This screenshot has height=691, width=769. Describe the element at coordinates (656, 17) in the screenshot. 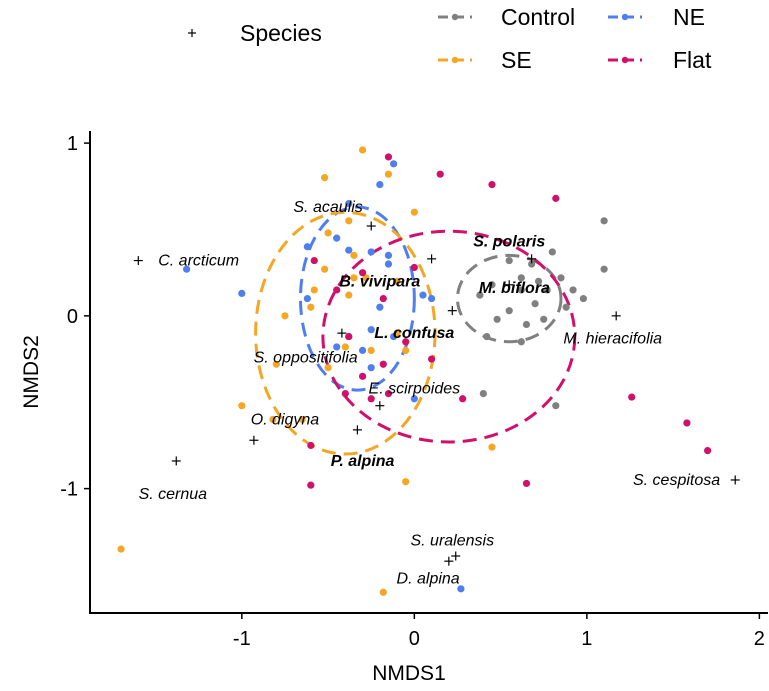

I see `legend-item-ne: NE` at that location.